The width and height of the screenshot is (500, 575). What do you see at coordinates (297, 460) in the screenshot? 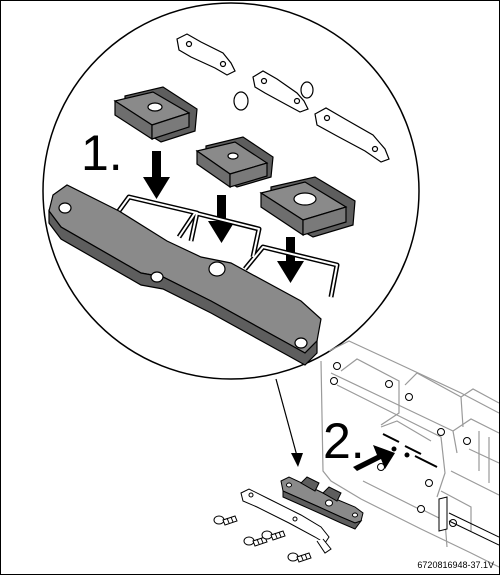
I see `detail-leader-arrowhead` at bounding box center [297, 460].